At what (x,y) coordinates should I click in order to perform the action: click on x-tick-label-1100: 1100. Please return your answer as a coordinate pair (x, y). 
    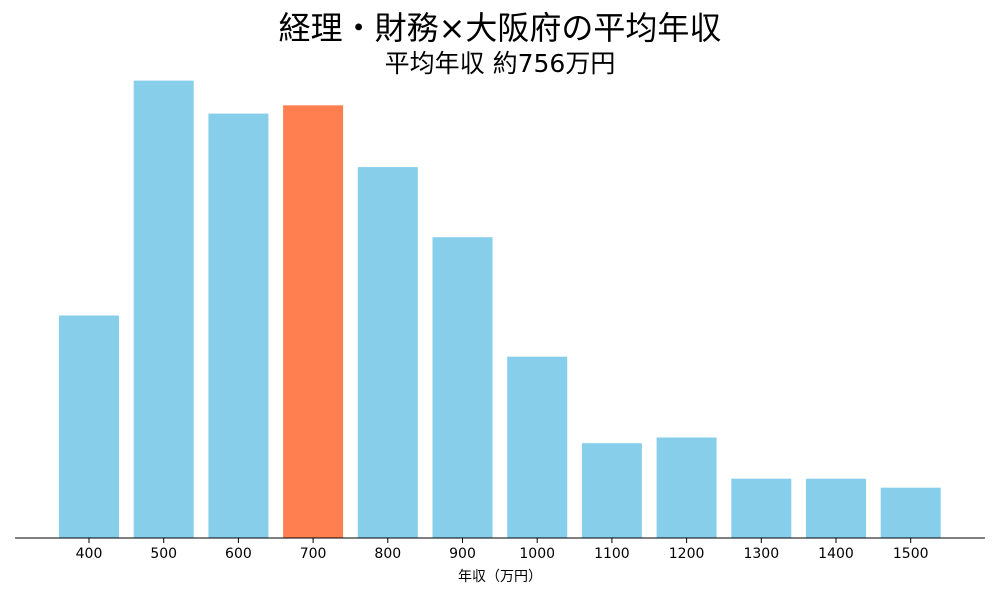
    Looking at the image, I should click on (612, 554).